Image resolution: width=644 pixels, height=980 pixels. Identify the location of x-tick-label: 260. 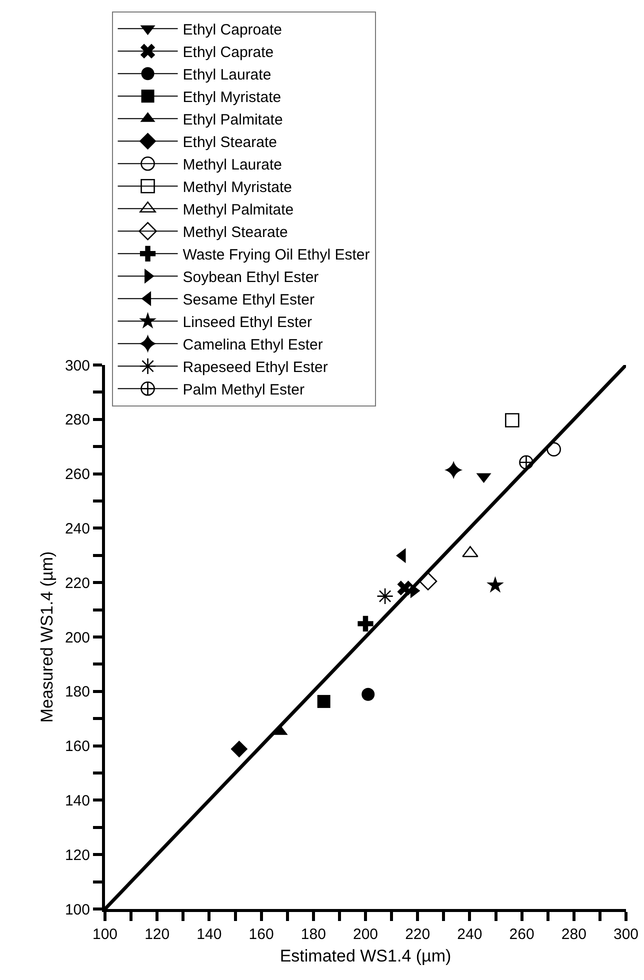
(521, 934).